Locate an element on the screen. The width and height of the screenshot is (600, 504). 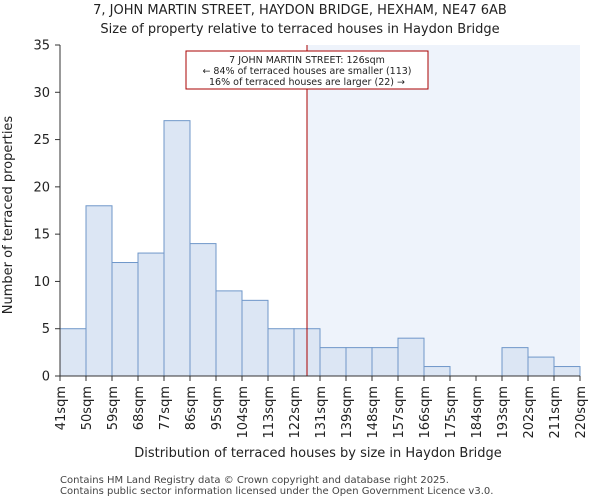
y-axis-label: Number of terraced properties is located at coordinates (8, 215).